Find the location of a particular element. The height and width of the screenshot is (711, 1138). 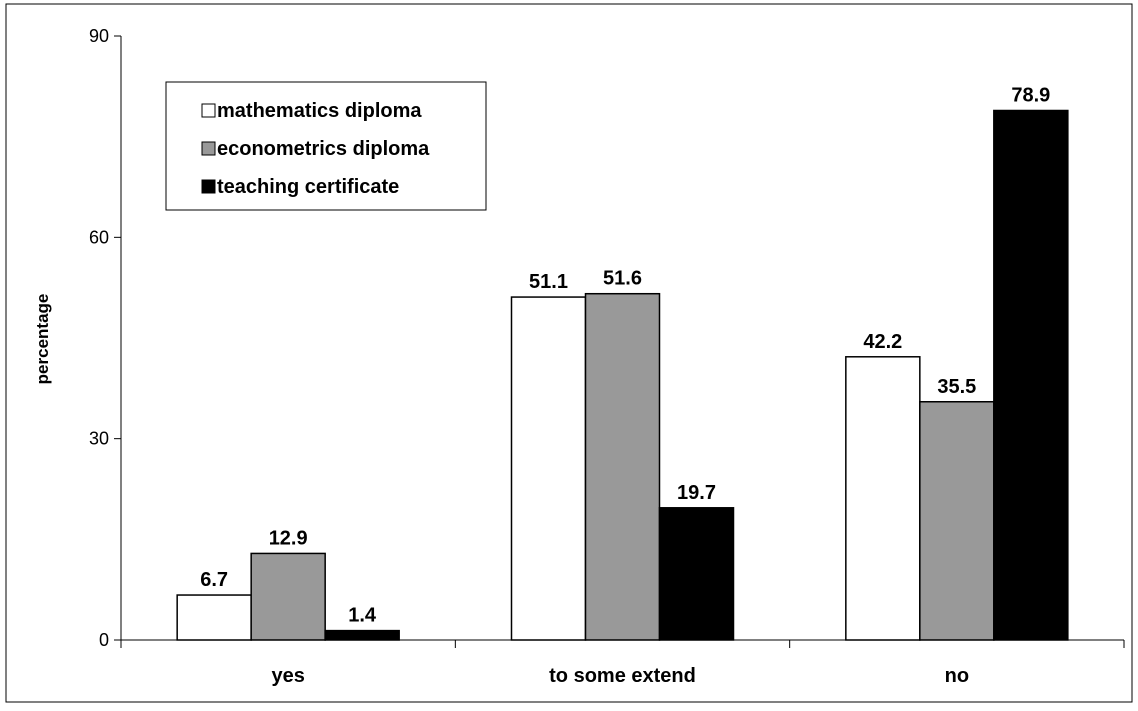

bar-data-label: 1.4 is located at coordinates (362, 616).